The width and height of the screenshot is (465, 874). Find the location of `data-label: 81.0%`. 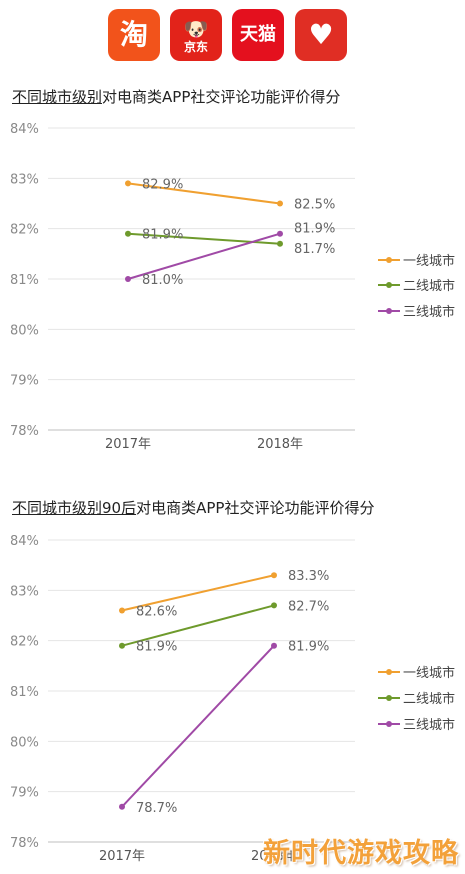

data-label: 81.0% is located at coordinates (162, 280).